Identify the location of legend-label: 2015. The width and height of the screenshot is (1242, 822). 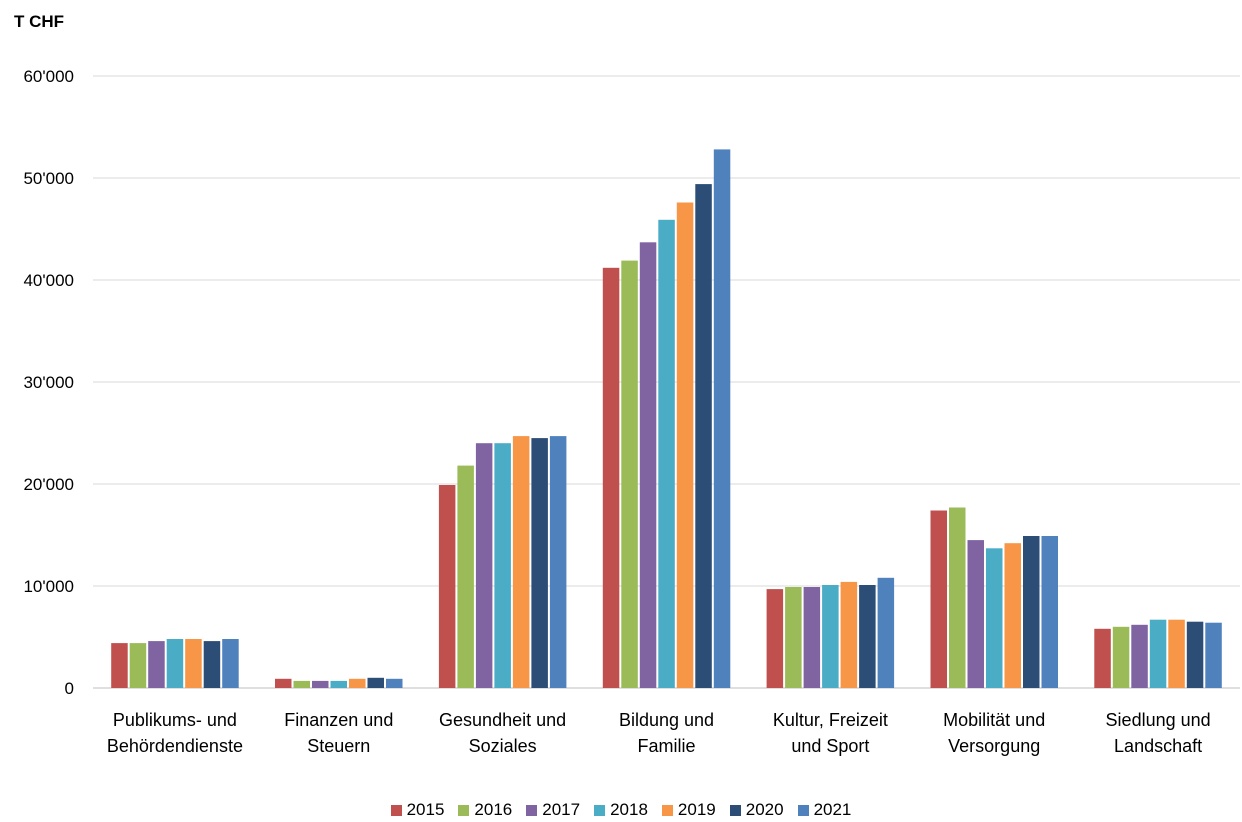
(425, 809).